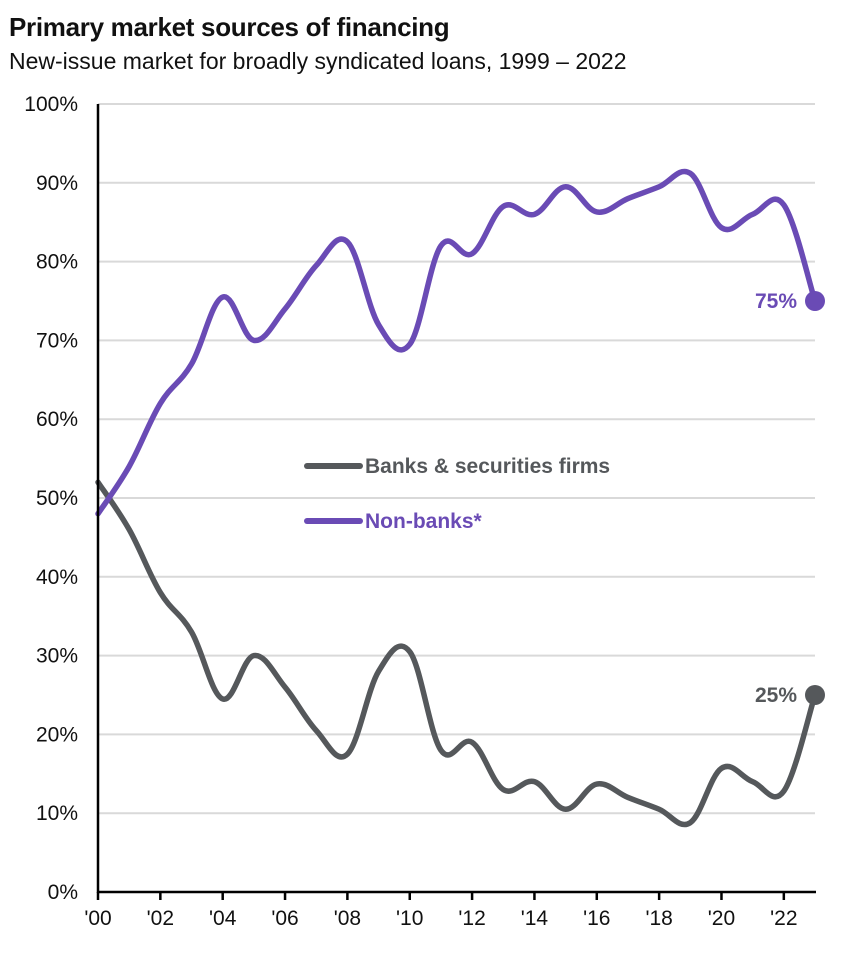 This screenshot has width=854, height=980. What do you see at coordinates (51, 104) in the screenshot?
I see `y-tick-label: 100%` at bounding box center [51, 104].